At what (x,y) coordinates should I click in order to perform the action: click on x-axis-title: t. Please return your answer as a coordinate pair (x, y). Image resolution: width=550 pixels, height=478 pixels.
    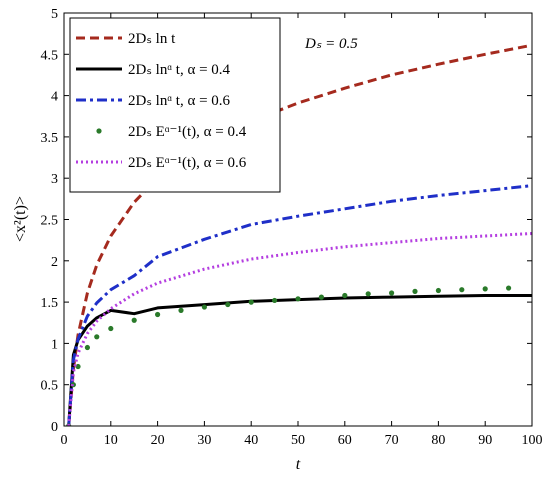
    Looking at the image, I should click on (298, 464).